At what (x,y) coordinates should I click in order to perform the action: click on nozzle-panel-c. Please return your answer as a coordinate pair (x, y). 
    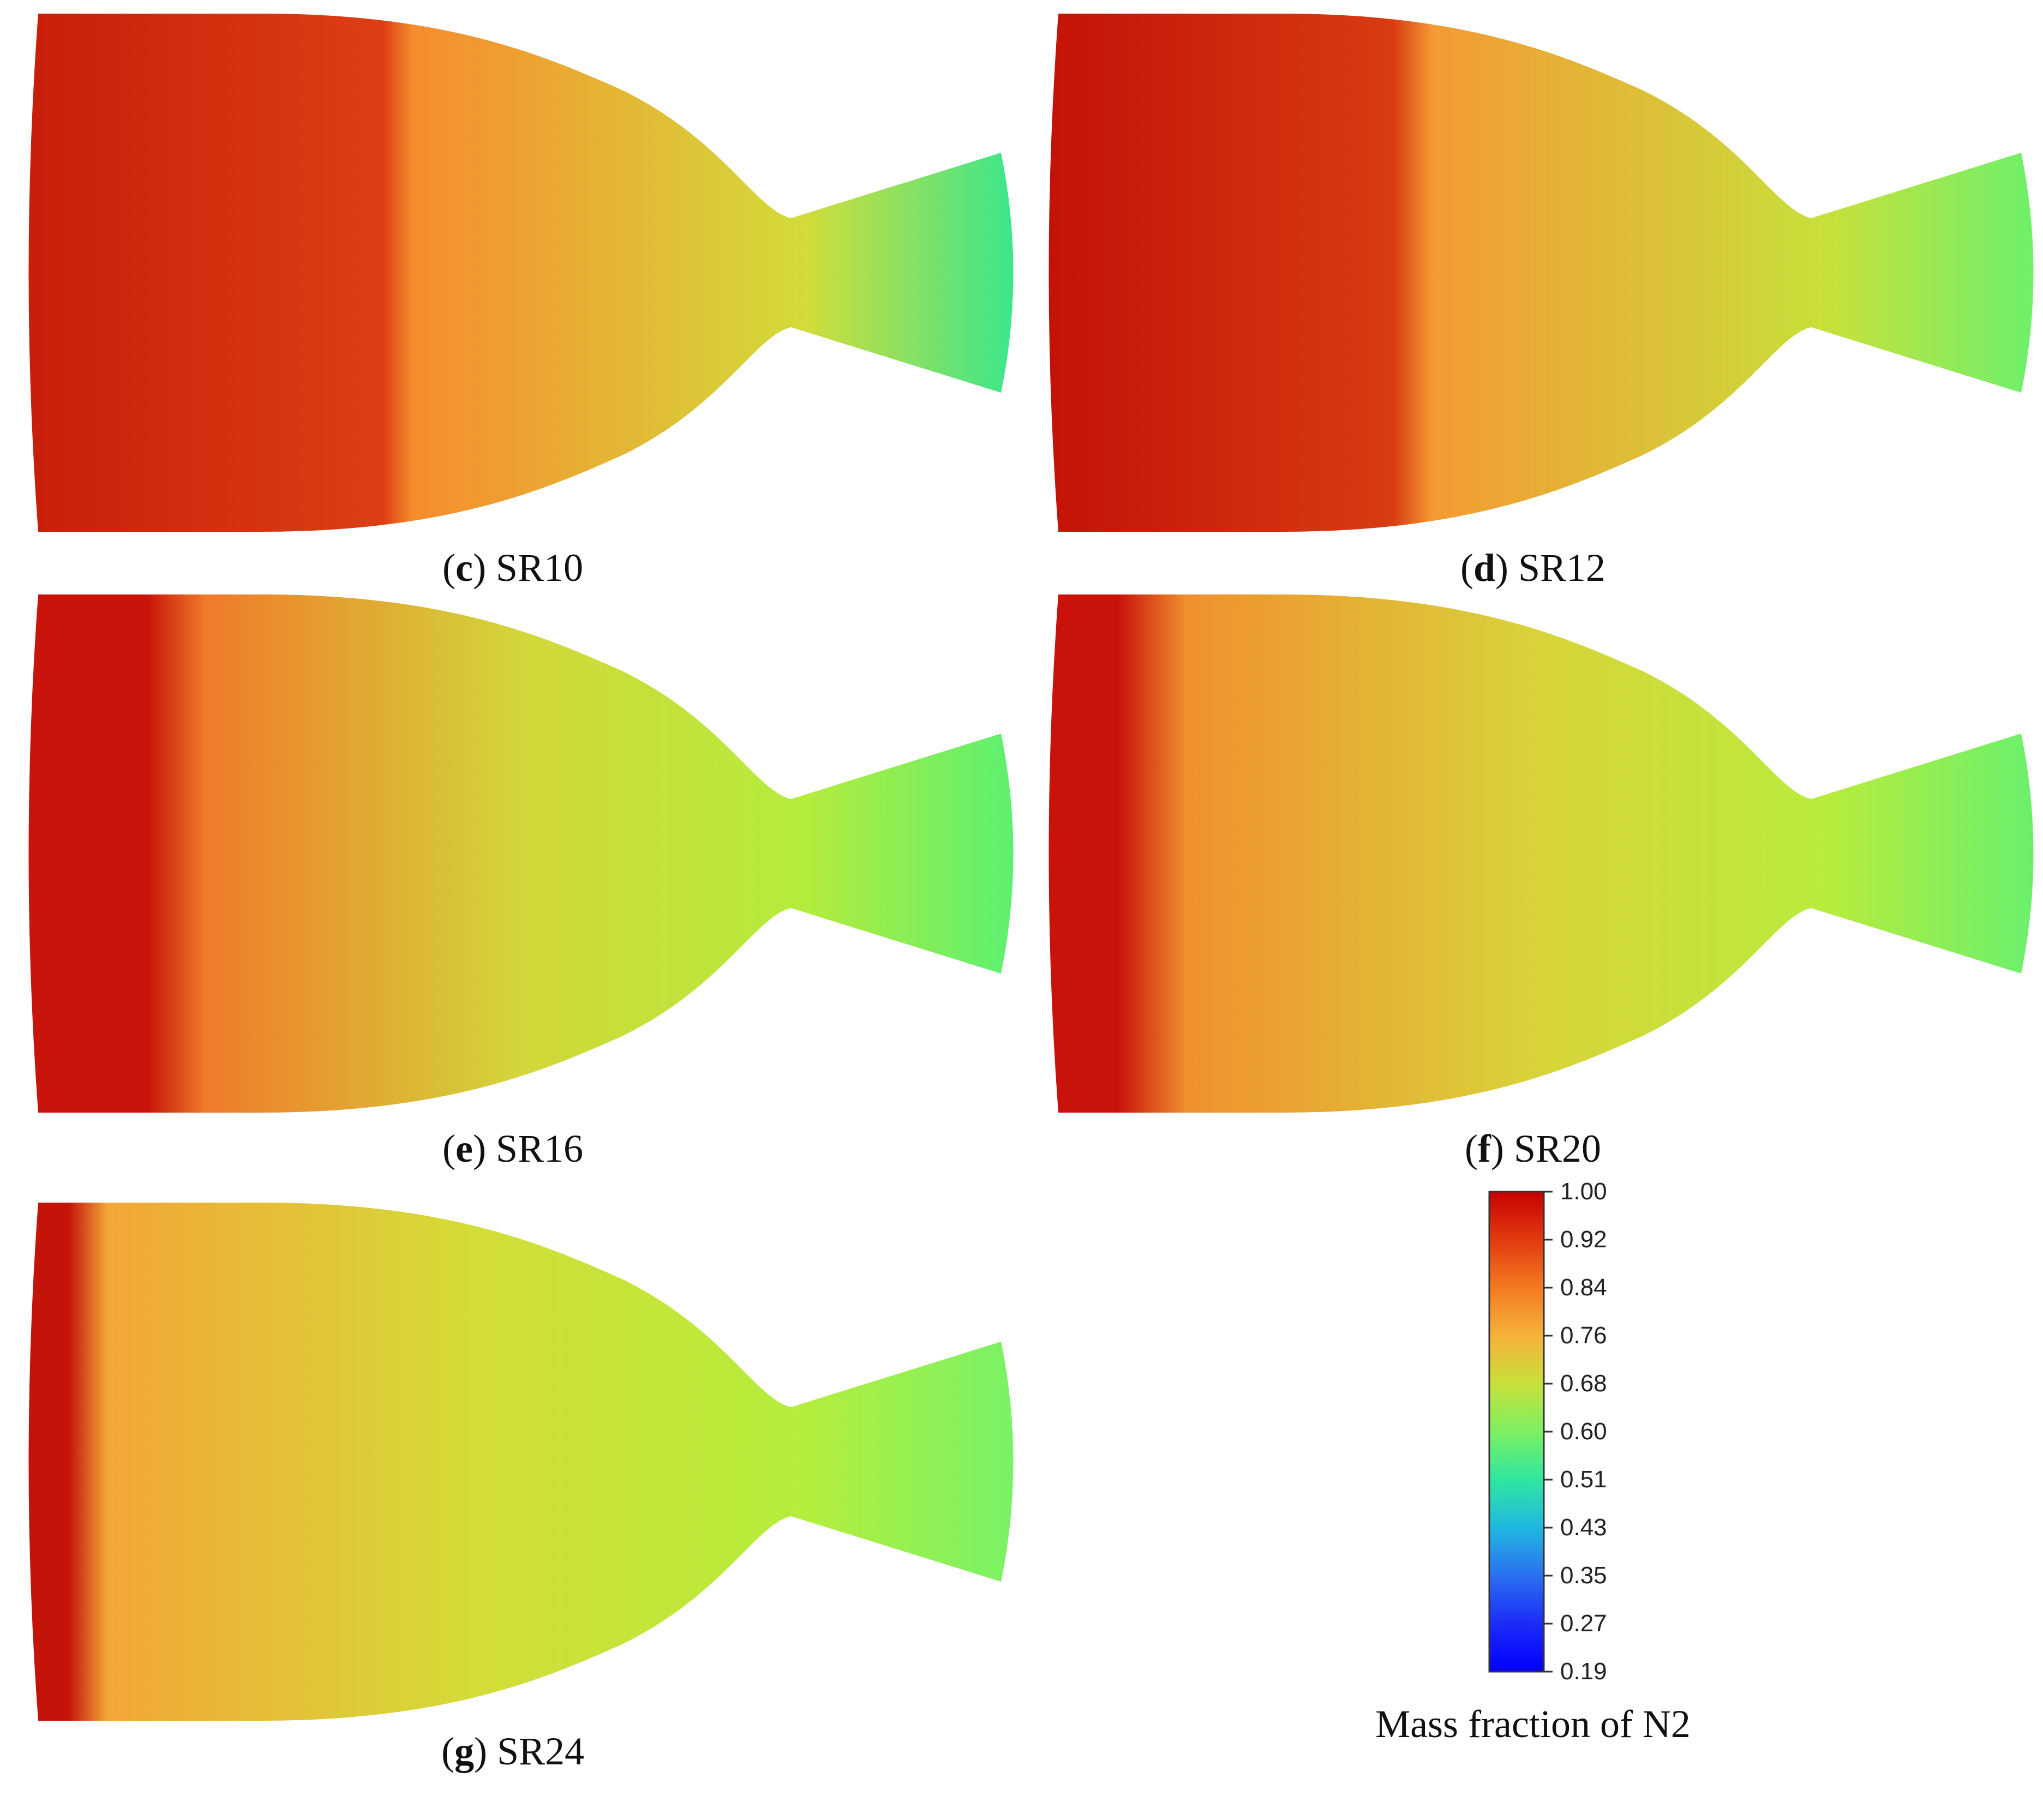
    Looking at the image, I should click on (521, 273).